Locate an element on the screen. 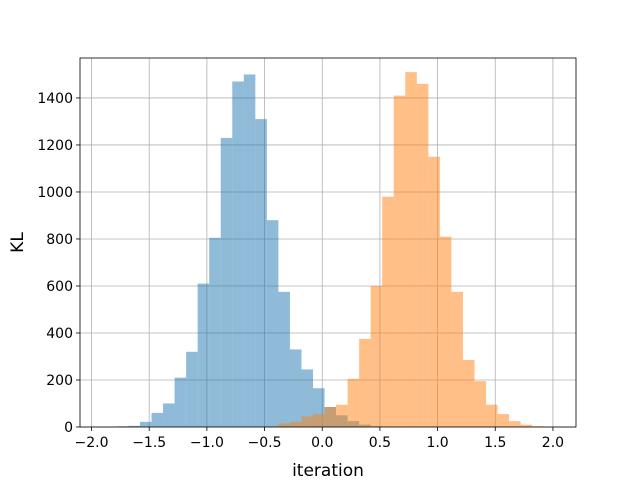  x-axis-label: iteration is located at coordinates (328, 470).